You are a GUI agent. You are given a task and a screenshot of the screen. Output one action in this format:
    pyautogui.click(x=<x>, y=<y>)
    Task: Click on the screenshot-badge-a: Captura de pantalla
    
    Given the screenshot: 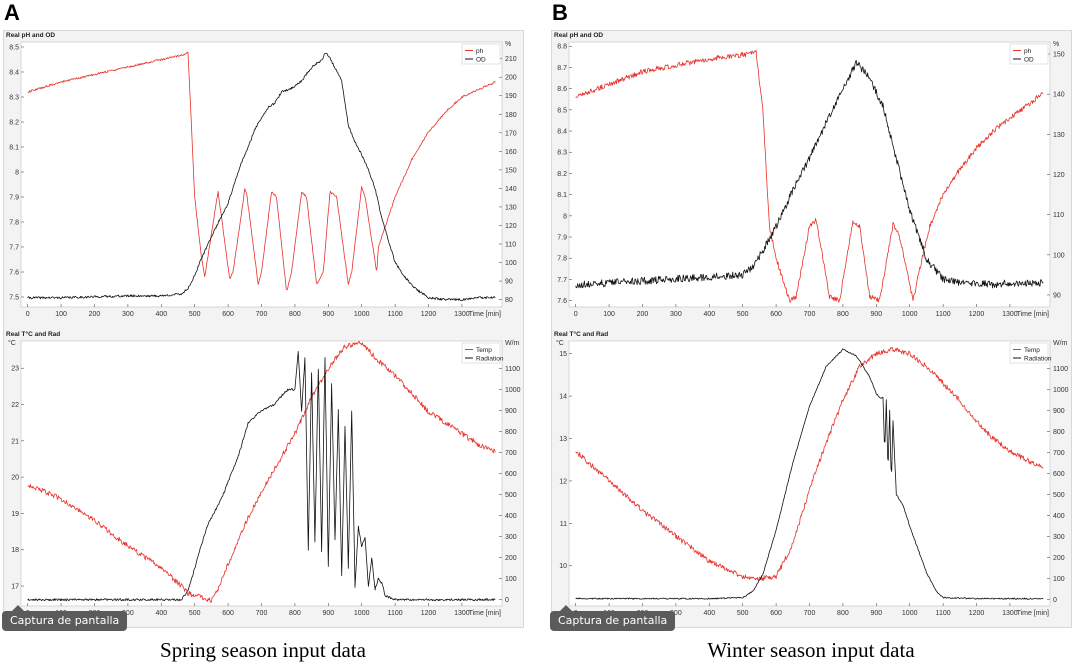 What is the action you would take?
    pyautogui.click(x=65, y=618)
    